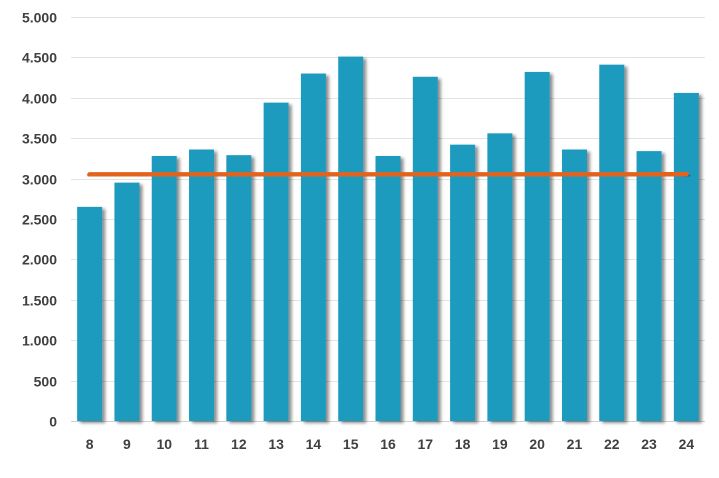  What do you see at coordinates (39, 180) in the screenshot?
I see `y-tick-label: 3.000` at bounding box center [39, 180].